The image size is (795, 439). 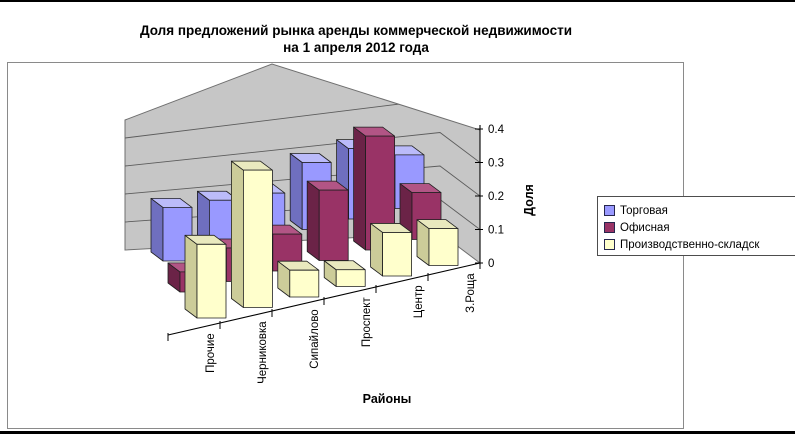 I want to click on gridline-0.2, so click(x=302, y=181).